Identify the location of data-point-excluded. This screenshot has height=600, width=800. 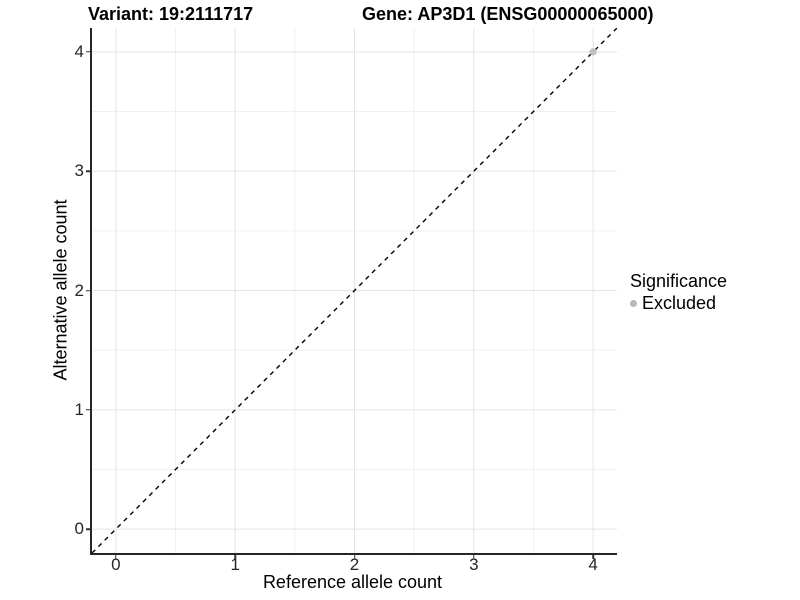
(593, 52).